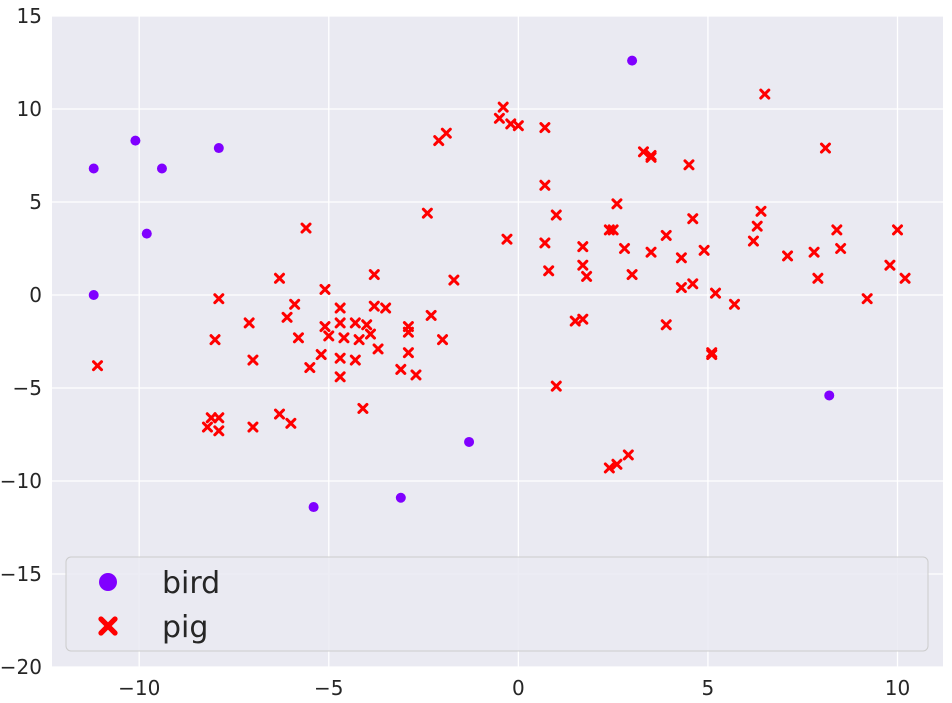  What do you see at coordinates (27, 388) in the screenshot?
I see `y-tick-label: −5` at bounding box center [27, 388].